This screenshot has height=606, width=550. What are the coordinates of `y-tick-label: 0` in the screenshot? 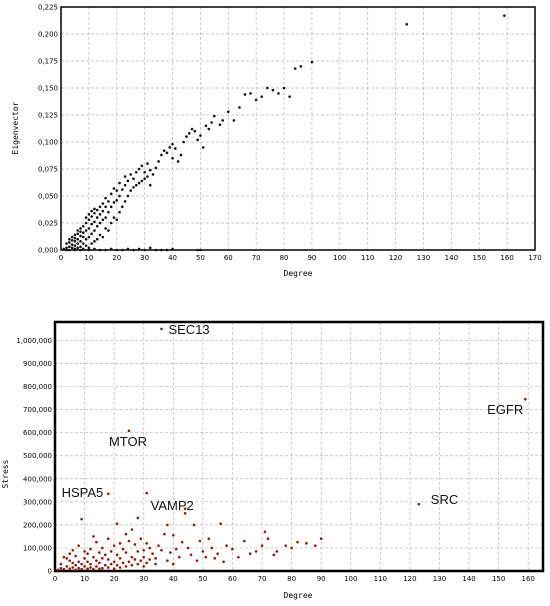 It's located at (50, 572).